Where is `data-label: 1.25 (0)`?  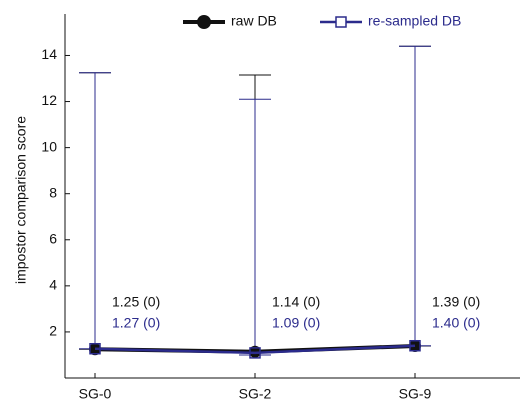 data-label: 1.25 (0) is located at coordinates (136, 302).